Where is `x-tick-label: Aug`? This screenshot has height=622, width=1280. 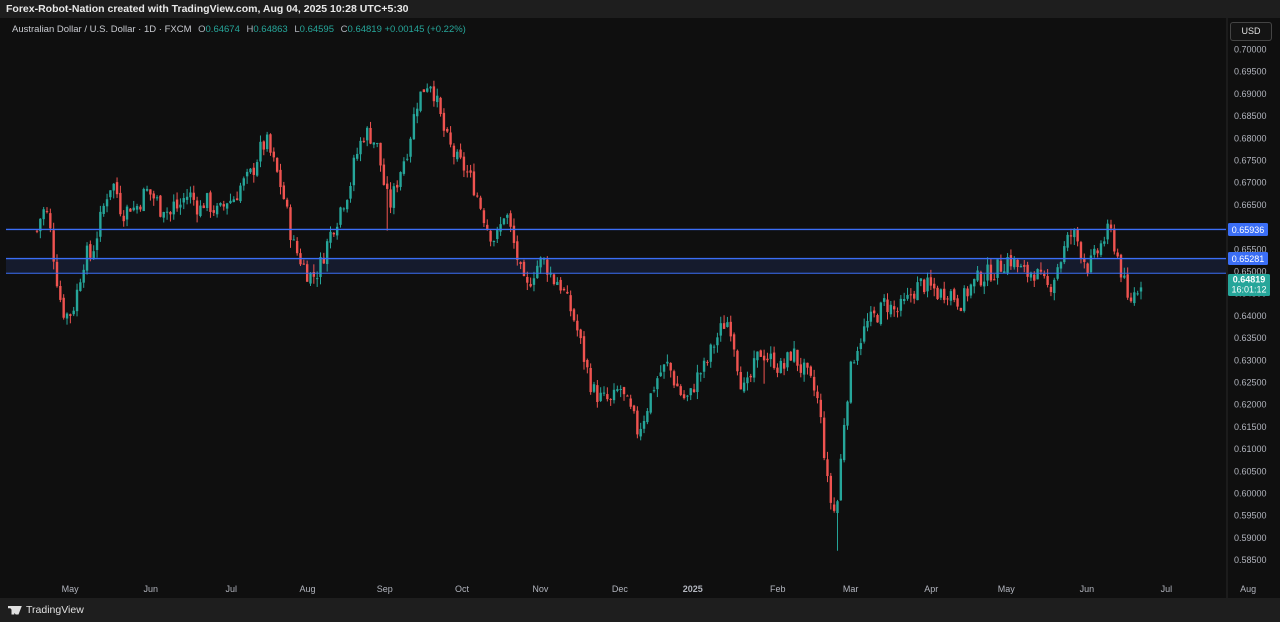
x-tick-label: Aug is located at coordinates (1248, 589).